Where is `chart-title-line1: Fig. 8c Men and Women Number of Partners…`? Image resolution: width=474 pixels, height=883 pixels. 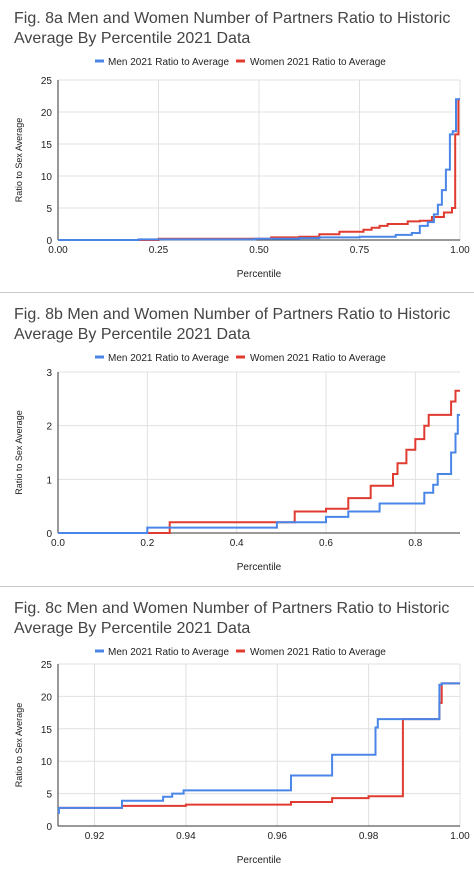 chart-title-line1: Fig. 8c Men and Women Number of Partners… is located at coordinates (231, 608).